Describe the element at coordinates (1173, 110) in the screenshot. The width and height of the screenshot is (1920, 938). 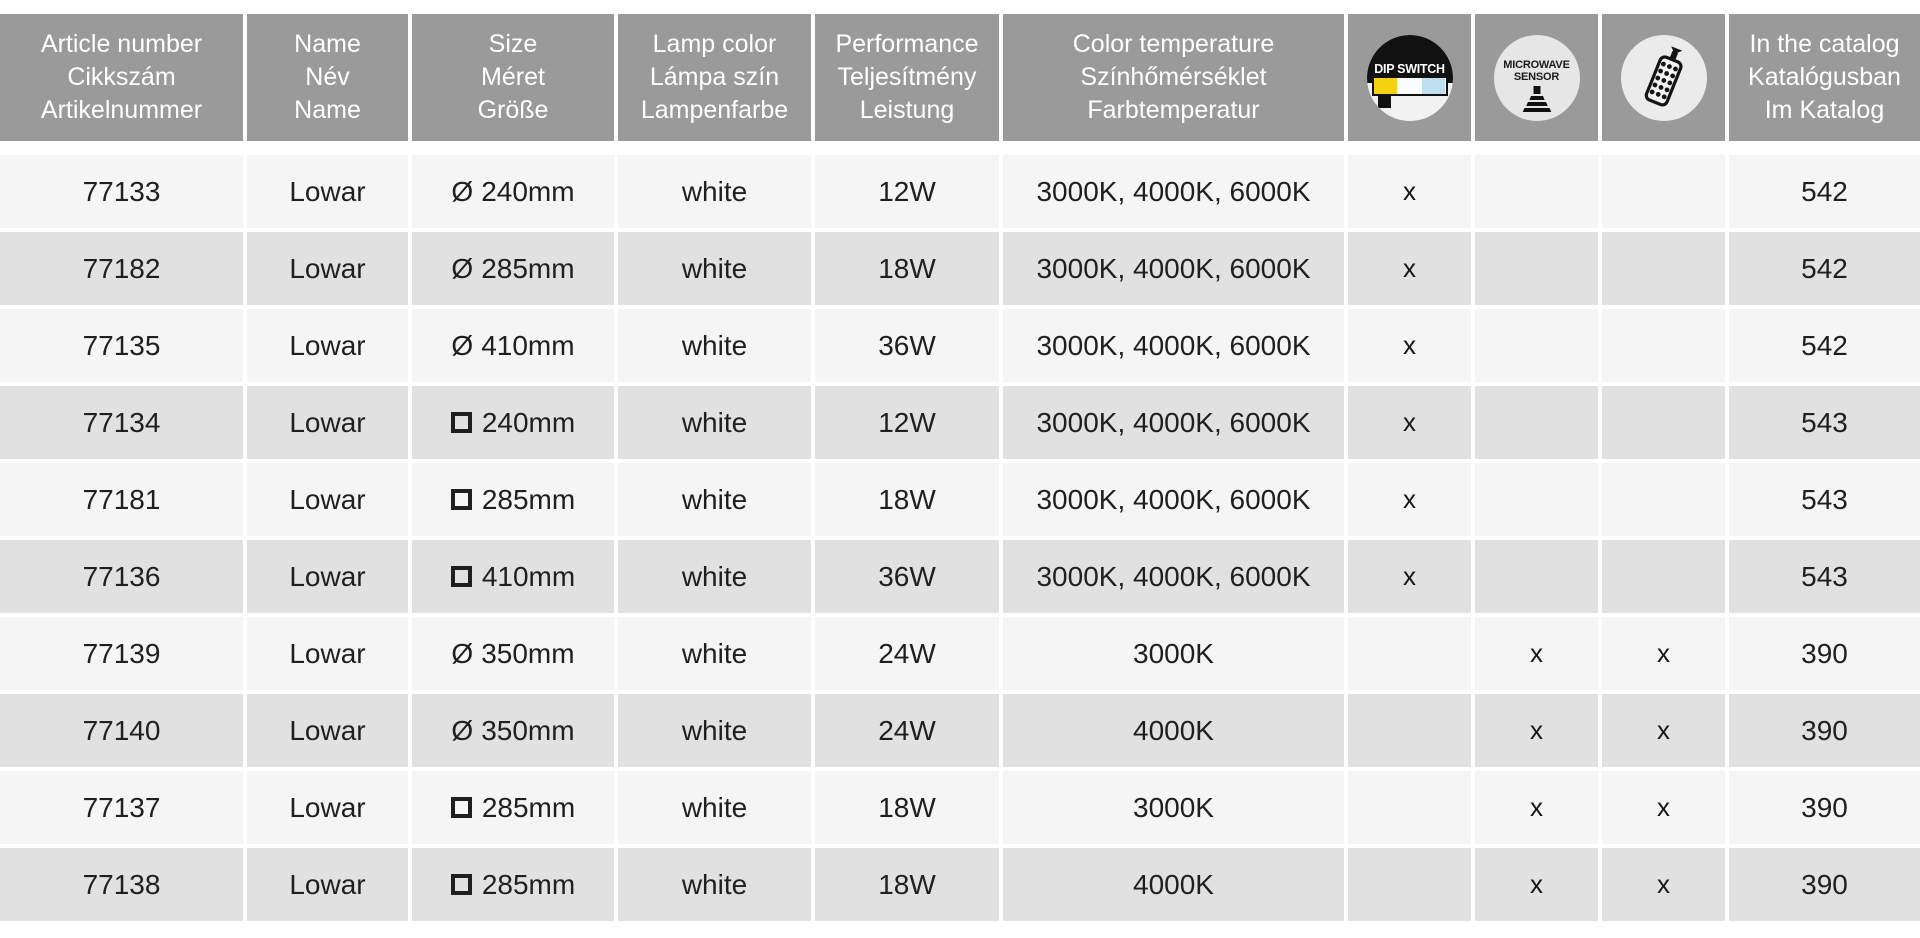
I see `column-header-line: Farbtemperatur` at that location.